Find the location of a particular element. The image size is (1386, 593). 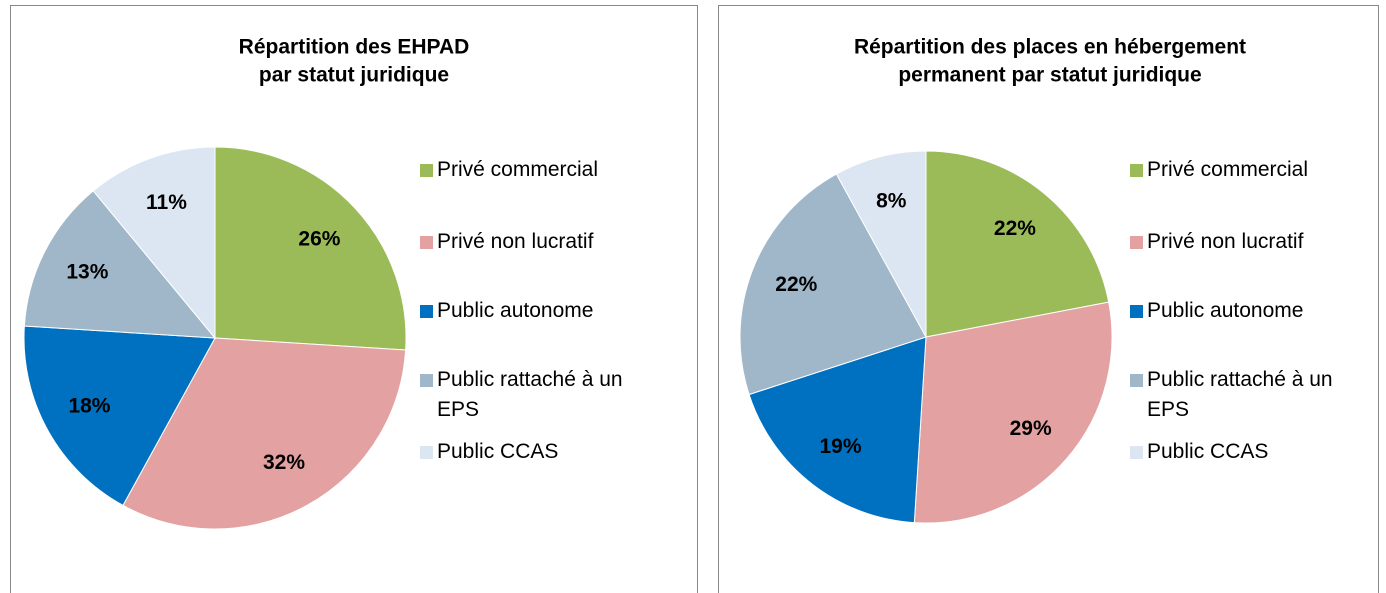

data-label: 29% is located at coordinates (1031, 428).